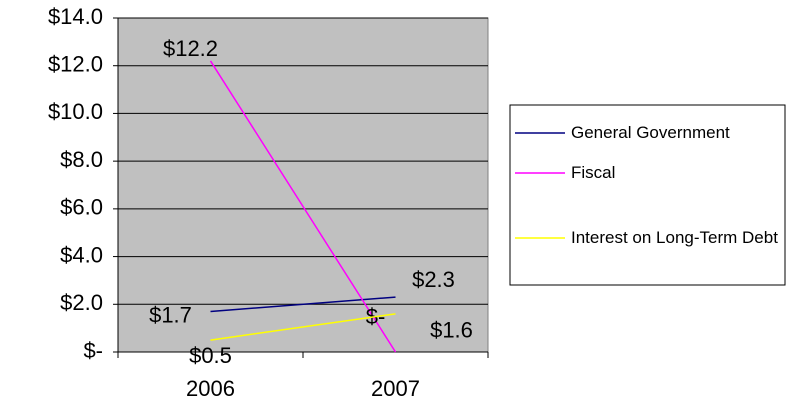  What do you see at coordinates (451, 330) in the screenshot?
I see `data-label: $1.6` at bounding box center [451, 330].